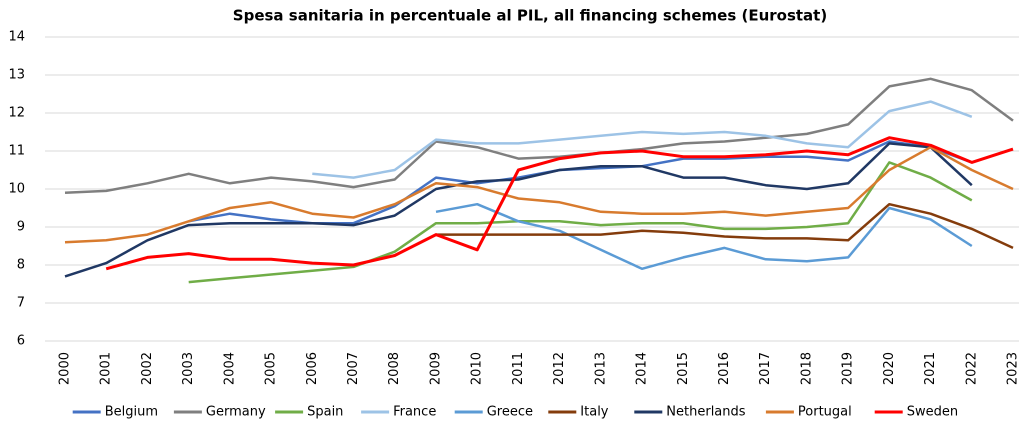  What do you see at coordinates (21, 265) in the screenshot?
I see `y-tick-label: 8` at bounding box center [21, 265].